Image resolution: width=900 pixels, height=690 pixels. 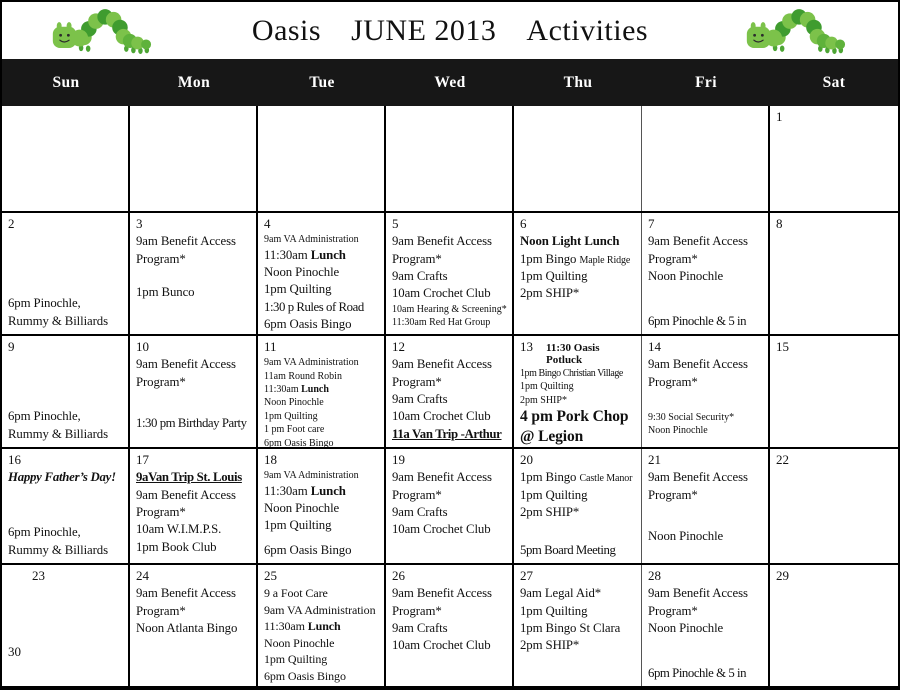 What do you see at coordinates (782, 575) in the screenshot?
I see `day-number: 29` at bounding box center [782, 575].